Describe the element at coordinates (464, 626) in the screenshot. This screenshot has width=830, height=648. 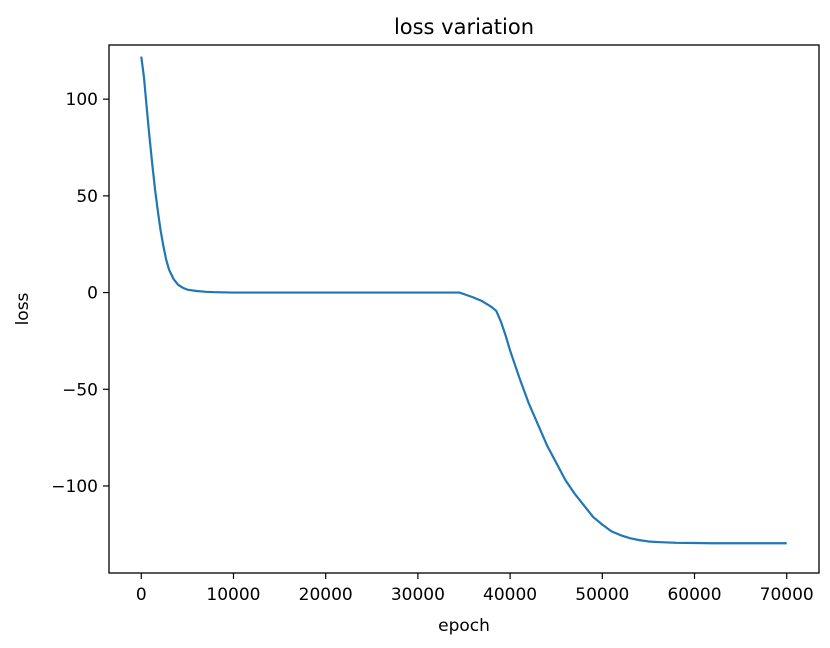
I see `x-axis-label: epoch` at that location.